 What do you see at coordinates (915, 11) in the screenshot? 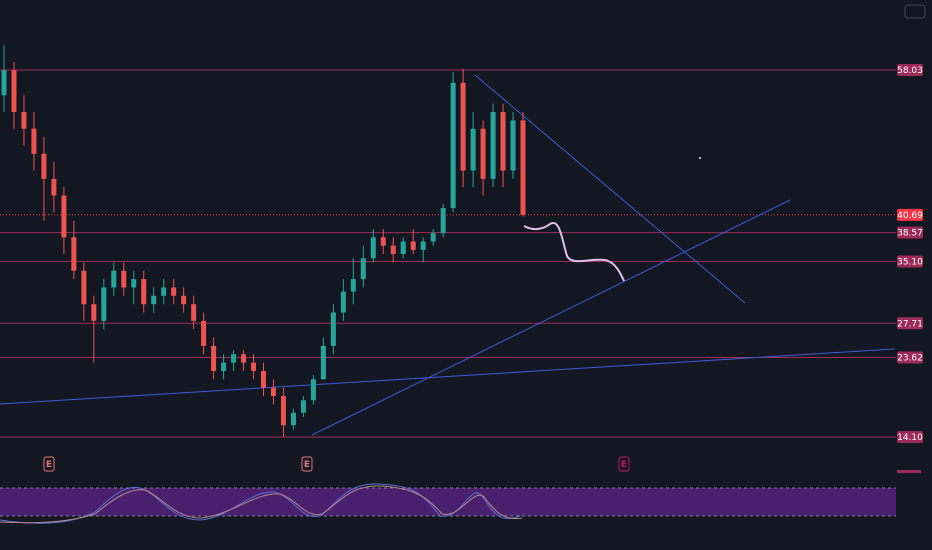
I see `settings-button` at bounding box center [915, 11].